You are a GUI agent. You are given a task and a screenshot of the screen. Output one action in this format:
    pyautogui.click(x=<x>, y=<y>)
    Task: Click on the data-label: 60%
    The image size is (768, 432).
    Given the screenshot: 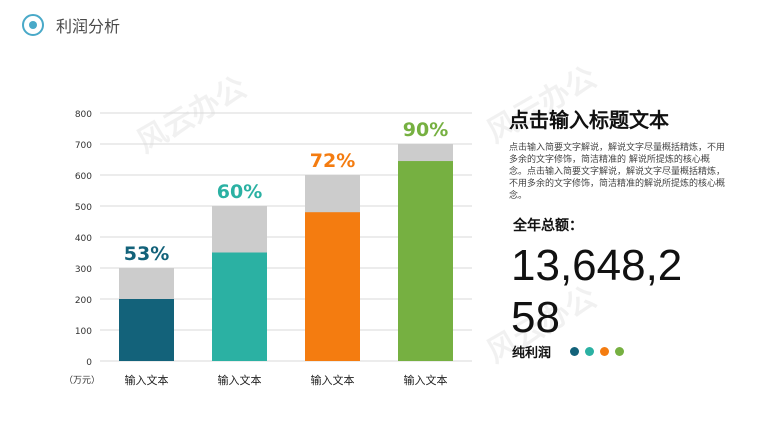 What is the action you would take?
    pyautogui.click(x=239, y=192)
    